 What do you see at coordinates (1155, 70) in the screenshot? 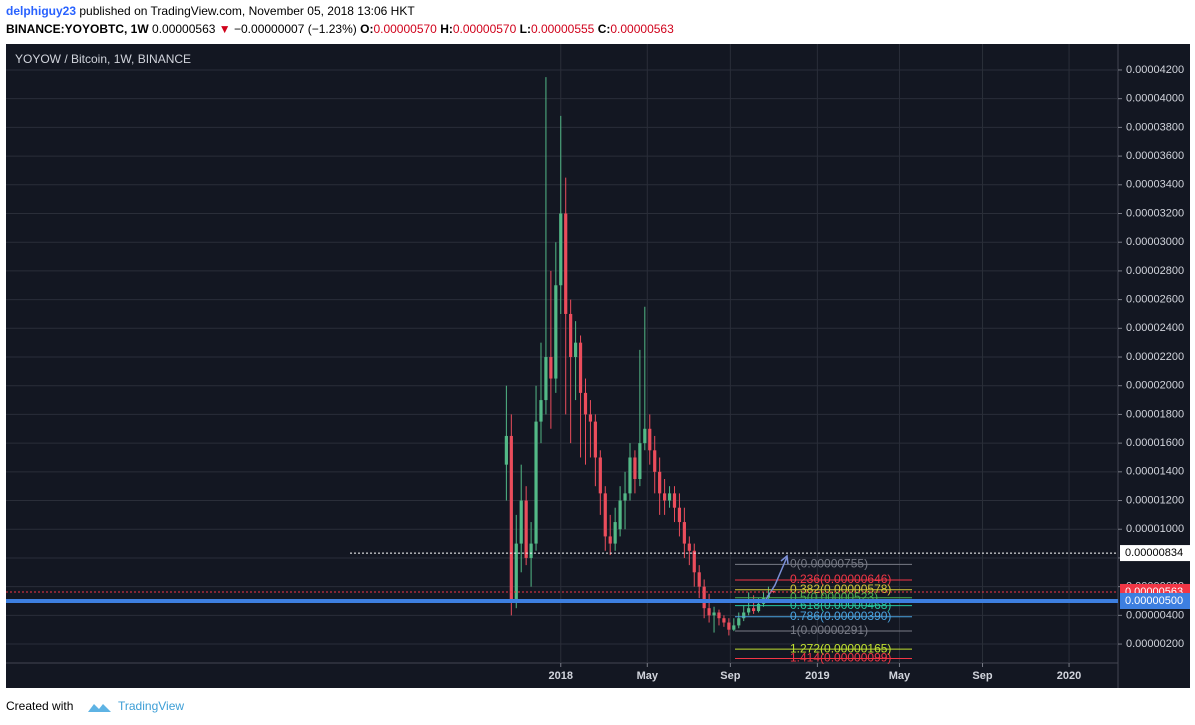
I see `y-tick-label: 0.00004200` at bounding box center [1155, 70].